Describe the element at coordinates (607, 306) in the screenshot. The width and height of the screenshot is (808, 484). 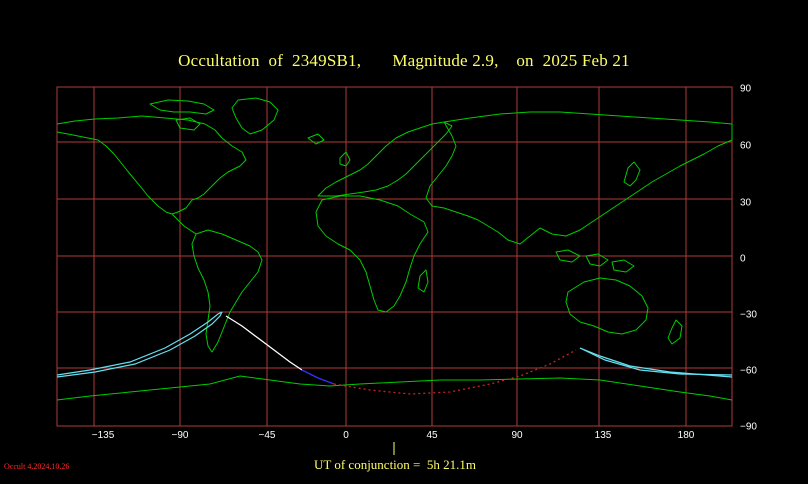
I see `australia-coast` at that location.